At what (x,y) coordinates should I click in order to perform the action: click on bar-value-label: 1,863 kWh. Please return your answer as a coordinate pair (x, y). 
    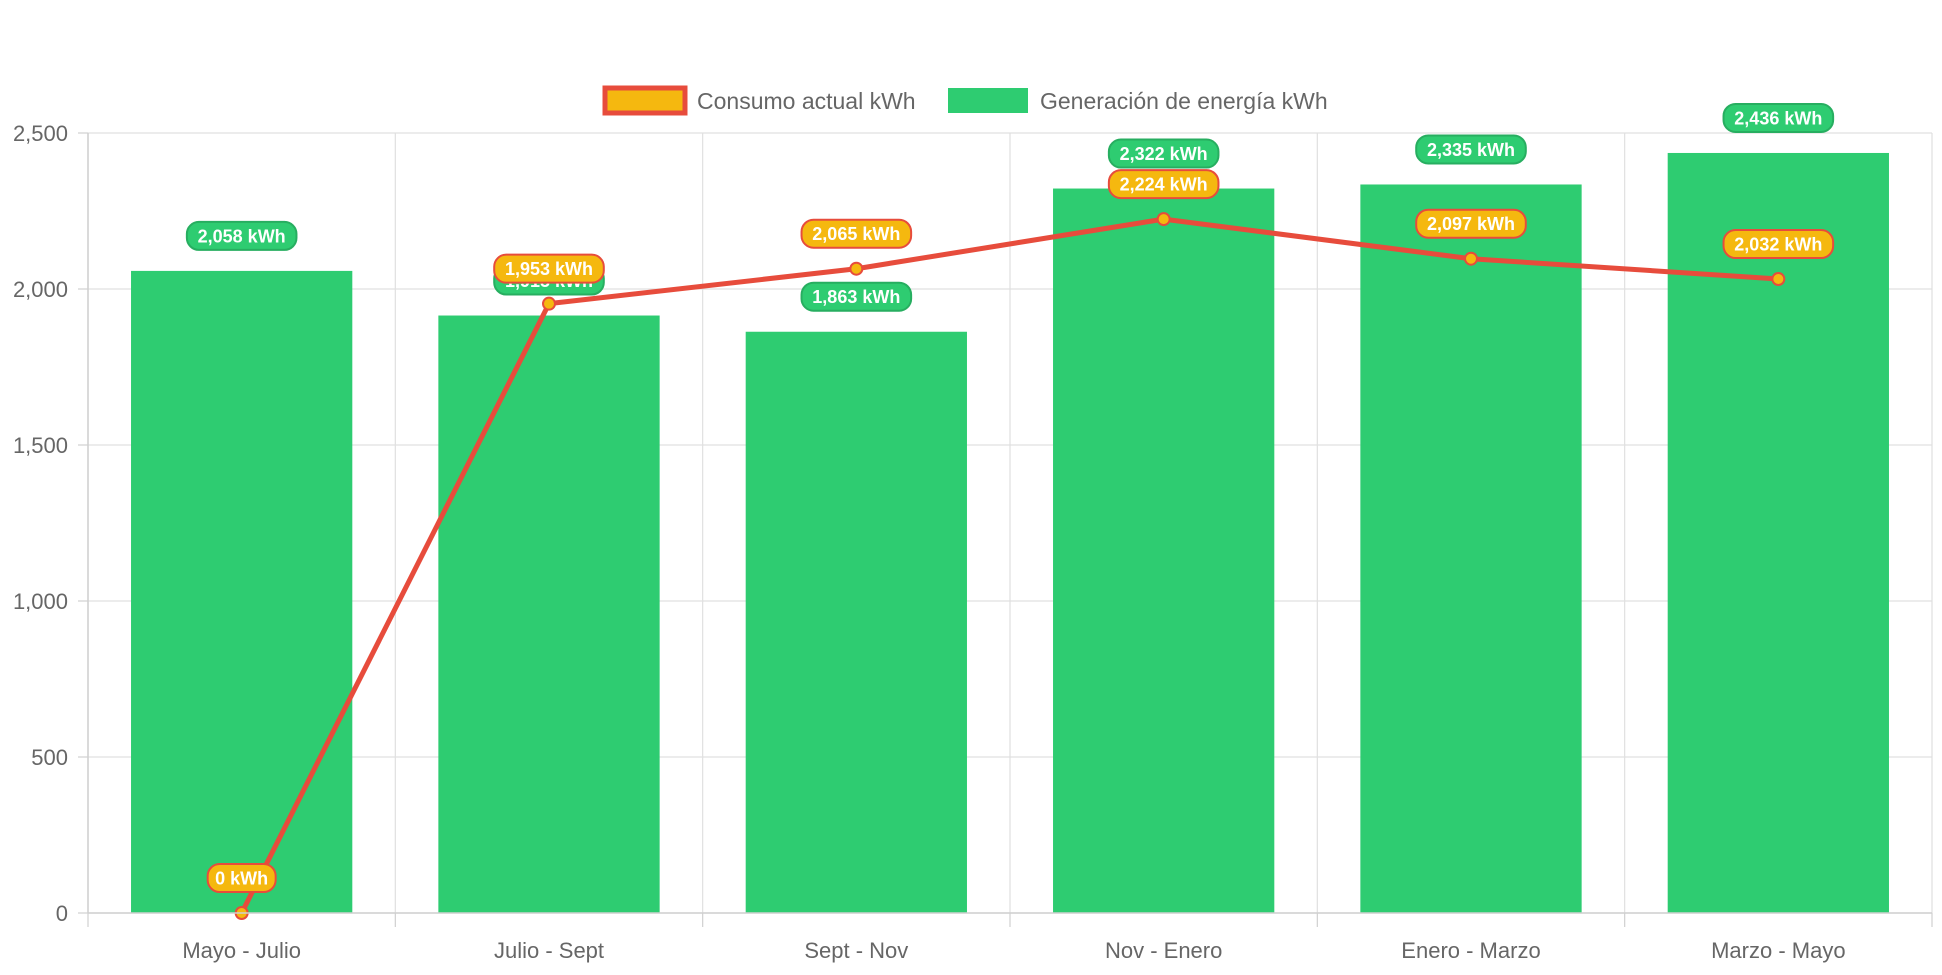
    Looking at the image, I should click on (856, 296).